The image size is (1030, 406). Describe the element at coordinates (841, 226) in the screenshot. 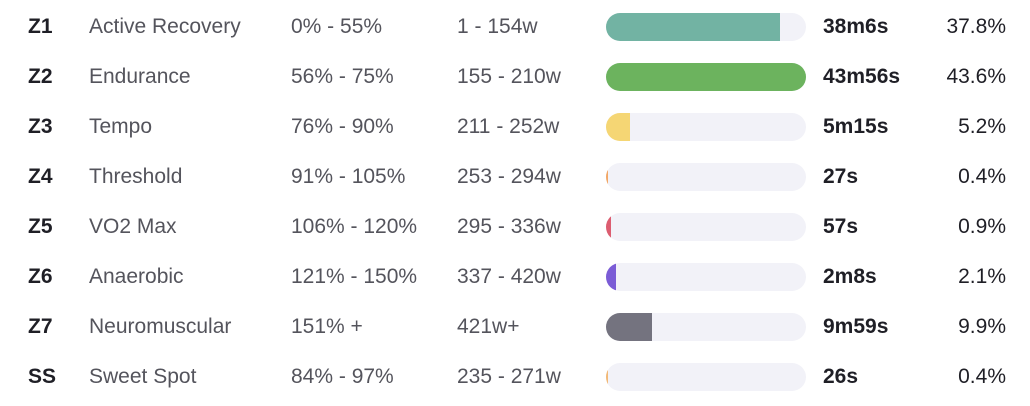

I see `zone-time: 57s` at that location.